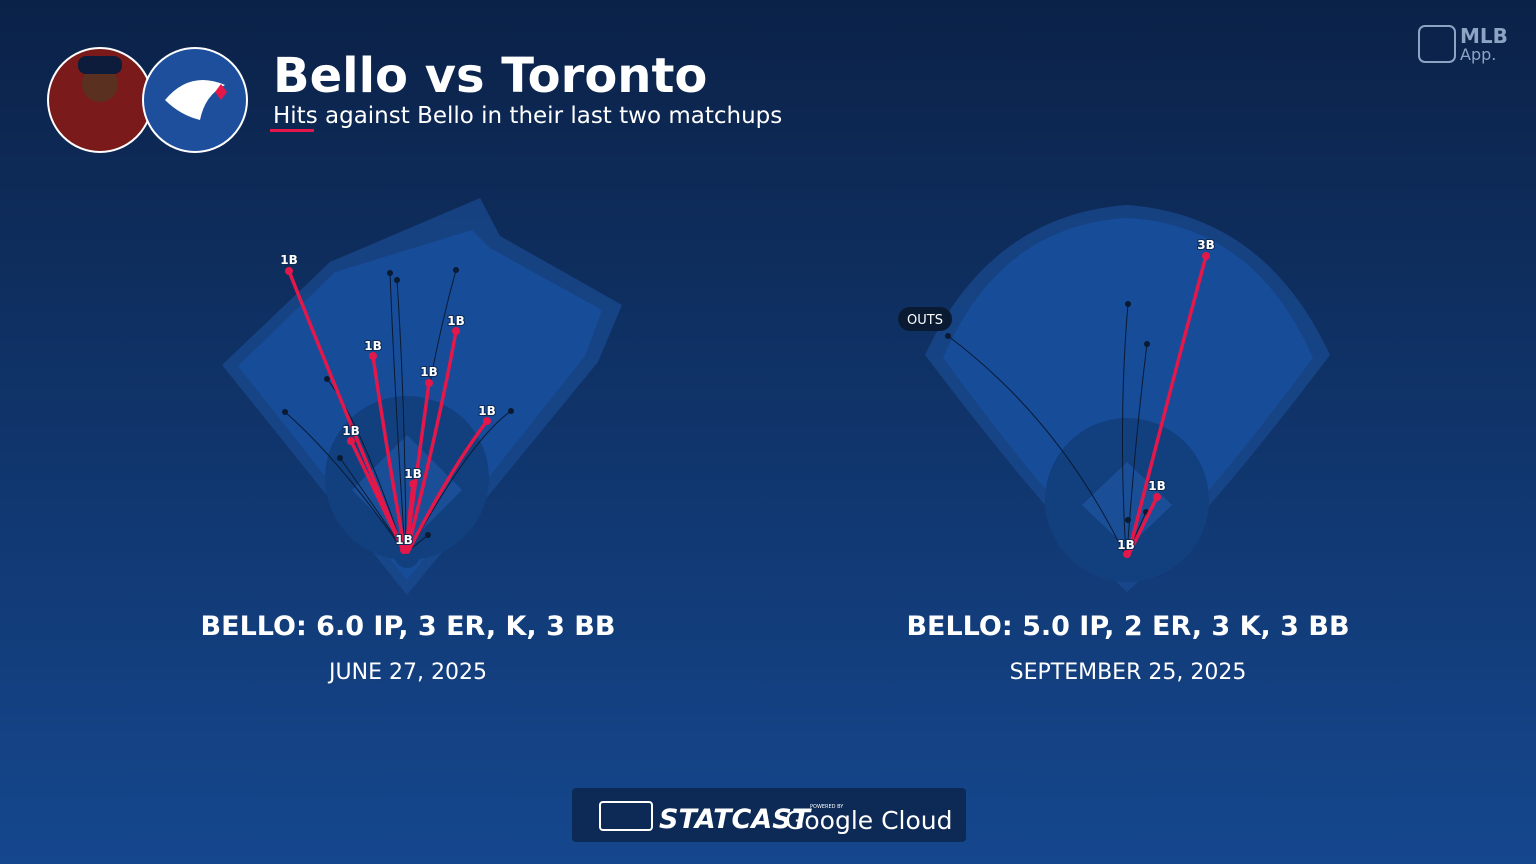  What do you see at coordinates (195, 100) in the screenshot?
I see `logo-bird` at bounding box center [195, 100].